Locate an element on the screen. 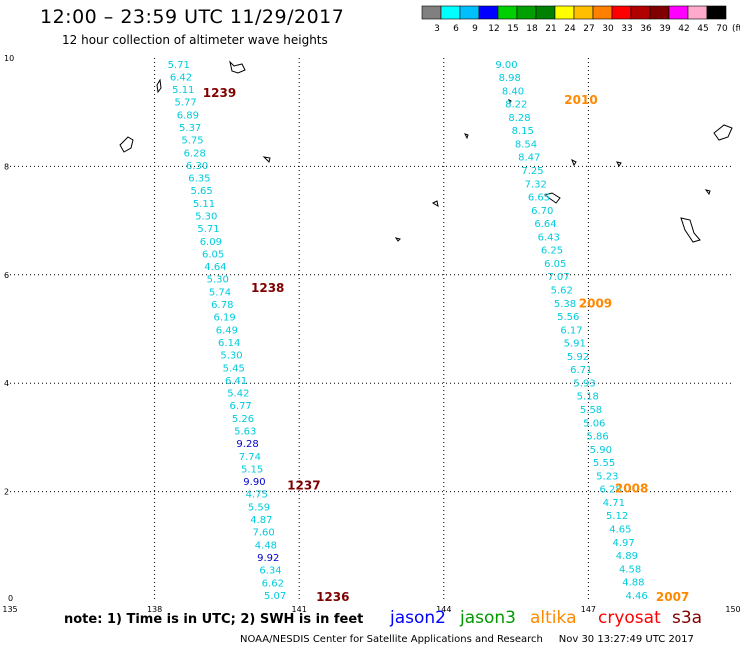  colorbar-label: 12 is located at coordinates (493, 29).